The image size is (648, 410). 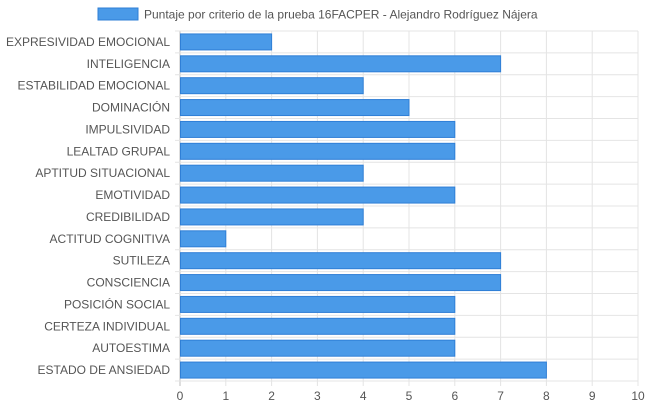 What do you see at coordinates (102, 173) in the screenshot?
I see `category-label: APTITUD SITUACIONAL` at bounding box center [102, 173].